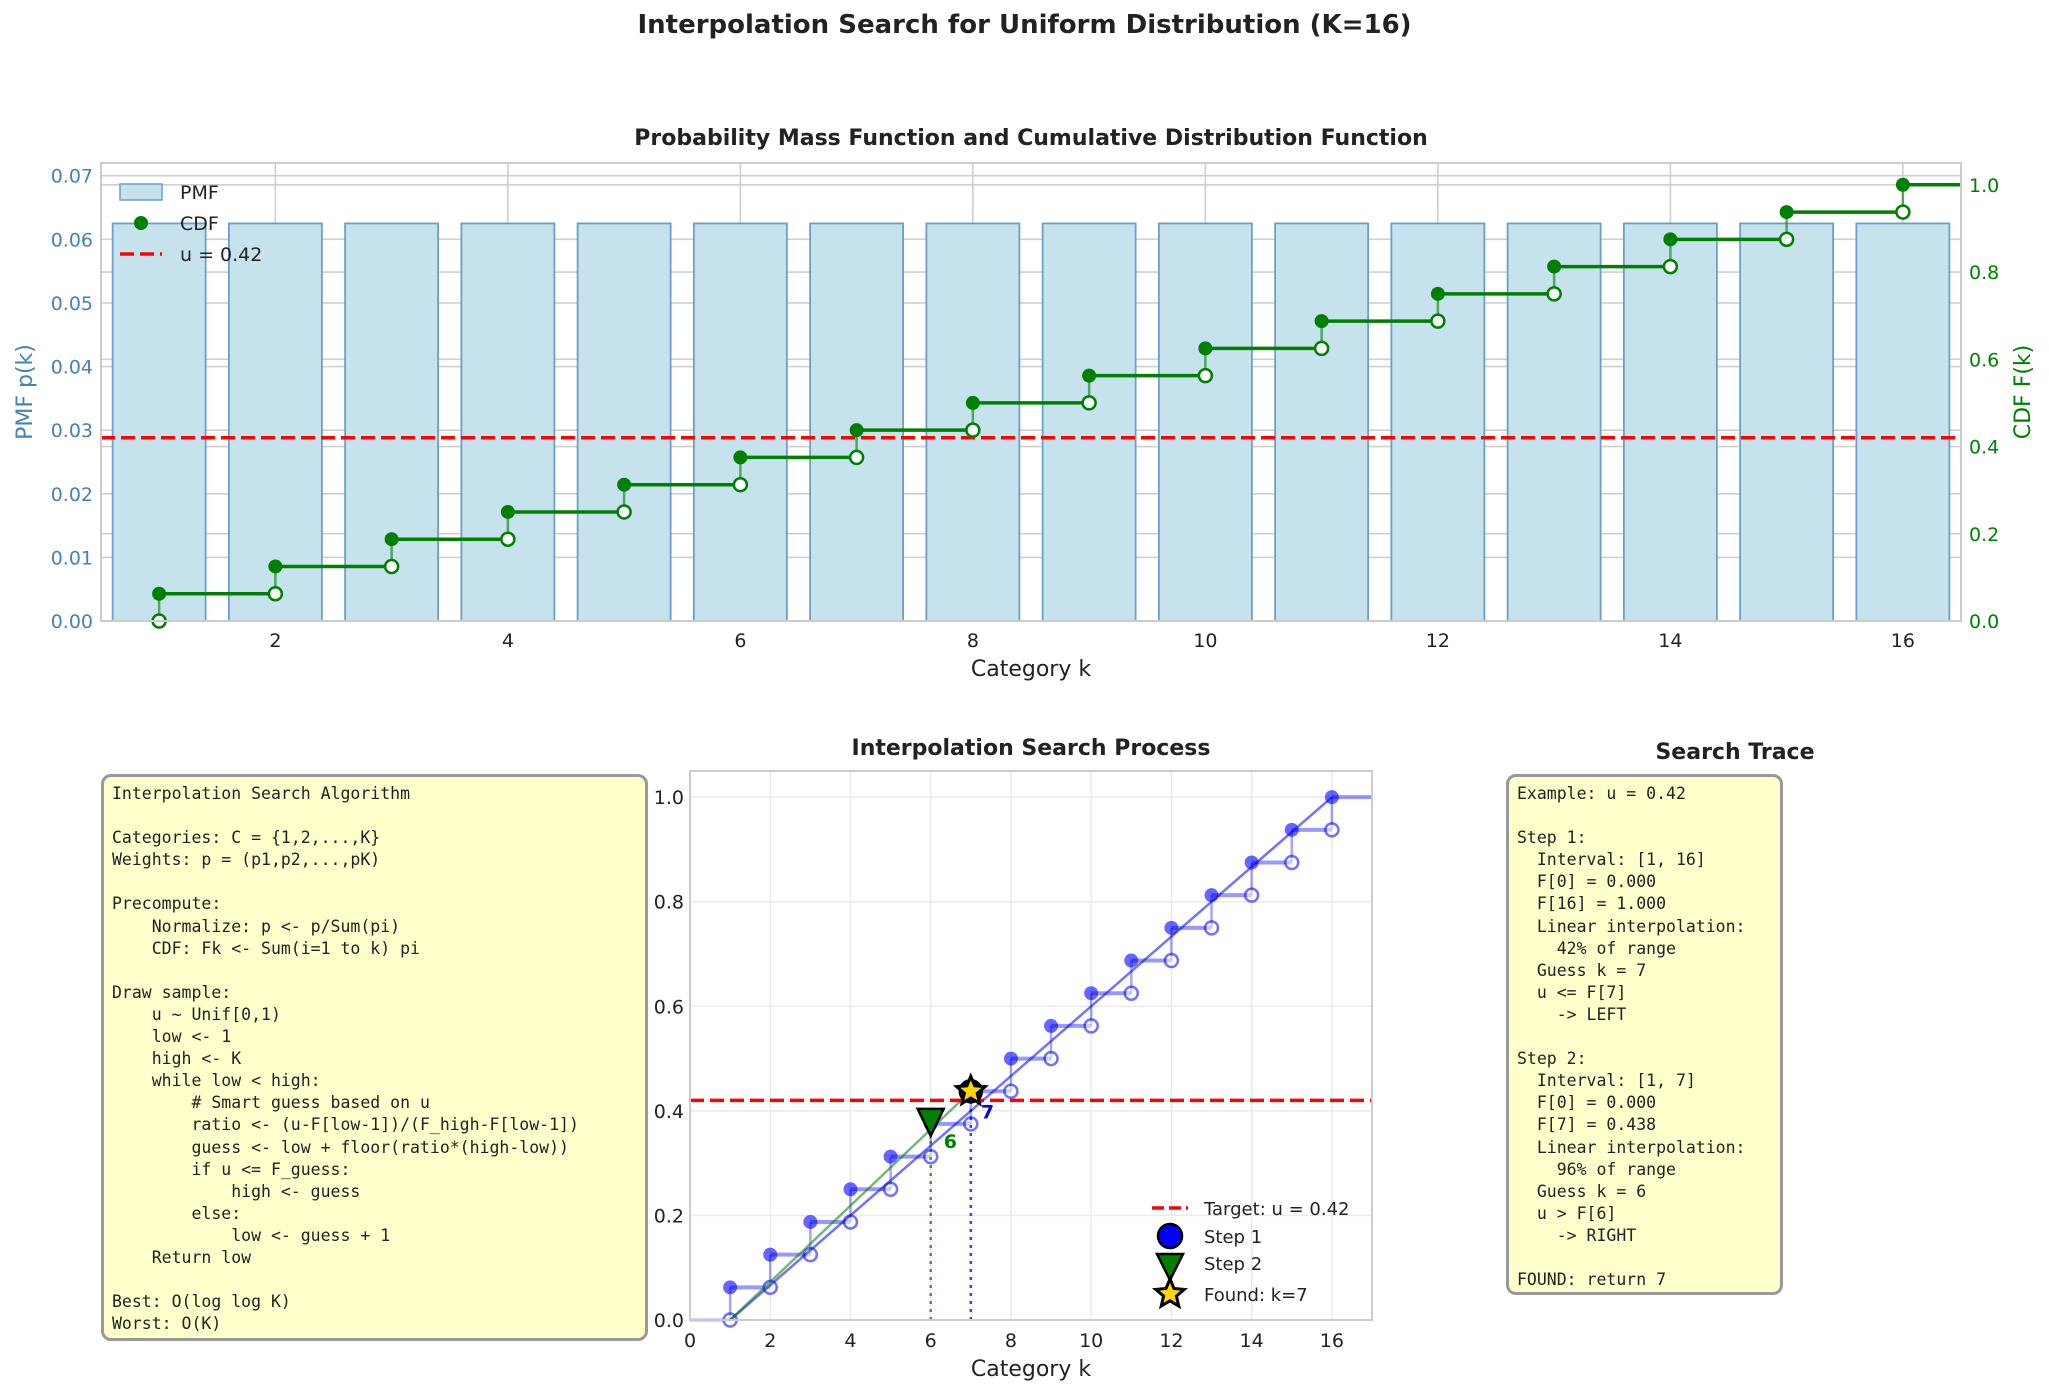 The image size is (2049, 1394). What do you see at coordinates (669, 1112) in the screenshot?
I see `y-tick-label: 0.4` at bounding box center [669, 1112].